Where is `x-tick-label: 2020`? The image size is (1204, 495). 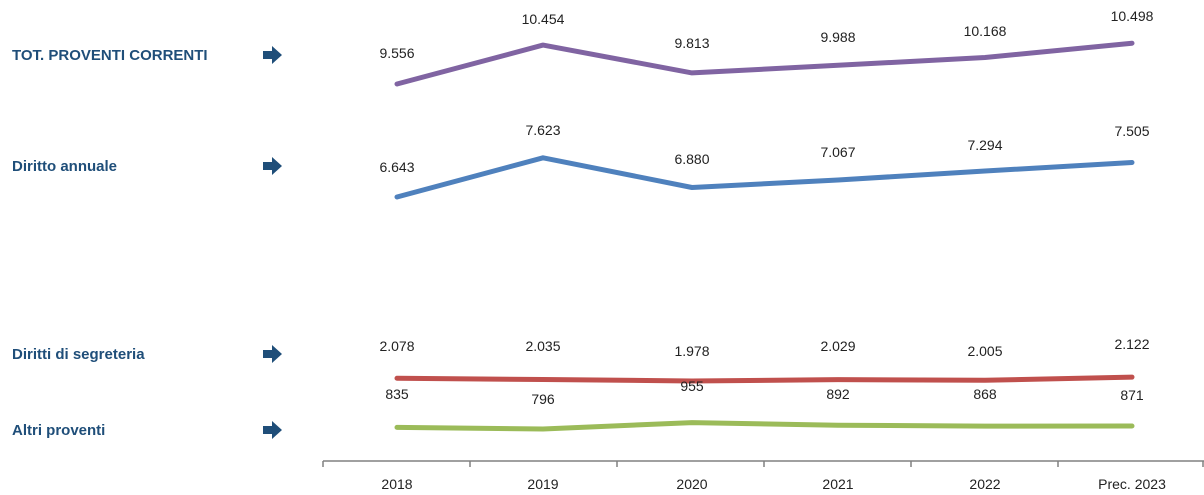 x-tick-label: 2020 is located at coordinates (691, 484).